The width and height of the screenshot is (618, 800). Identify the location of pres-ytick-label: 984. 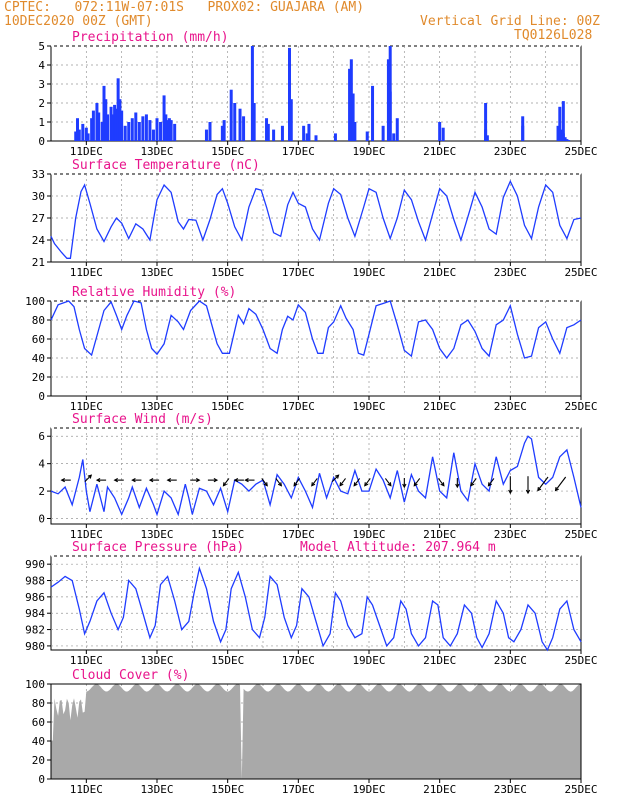
(35, 613).